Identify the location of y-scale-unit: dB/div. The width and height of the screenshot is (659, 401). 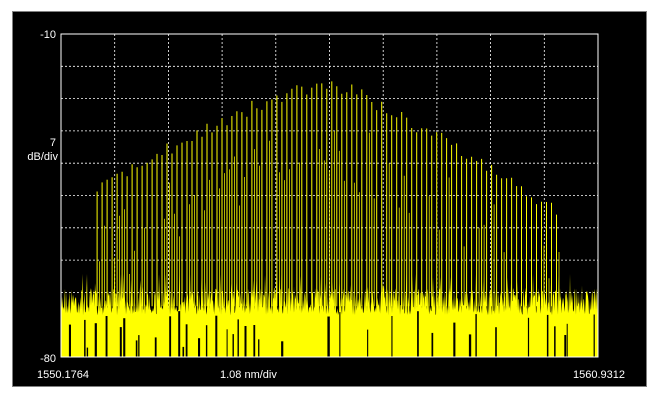
(42, 157).